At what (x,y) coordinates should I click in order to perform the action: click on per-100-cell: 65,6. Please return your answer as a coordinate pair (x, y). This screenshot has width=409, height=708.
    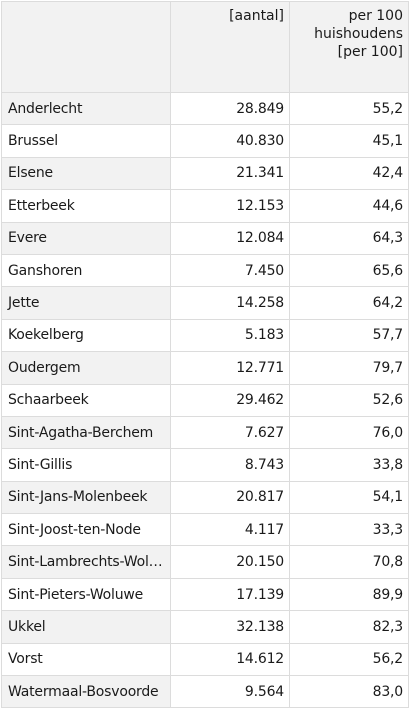
    Looking at the image, I should click on (349, 270).